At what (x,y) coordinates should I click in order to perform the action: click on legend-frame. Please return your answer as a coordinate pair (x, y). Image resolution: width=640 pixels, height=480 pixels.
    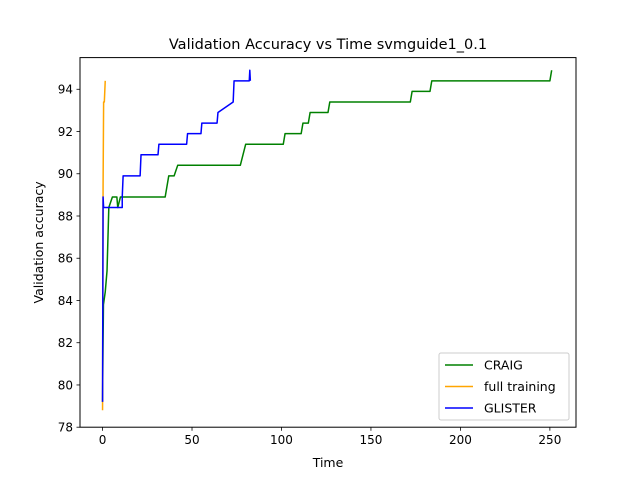
    Looking at the image, I should click on (504, 386).